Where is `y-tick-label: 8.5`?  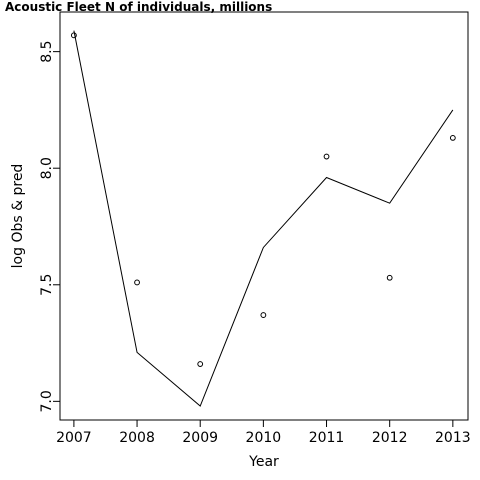 y-tick-label: 8.5 is located at coordinates (47, 52).